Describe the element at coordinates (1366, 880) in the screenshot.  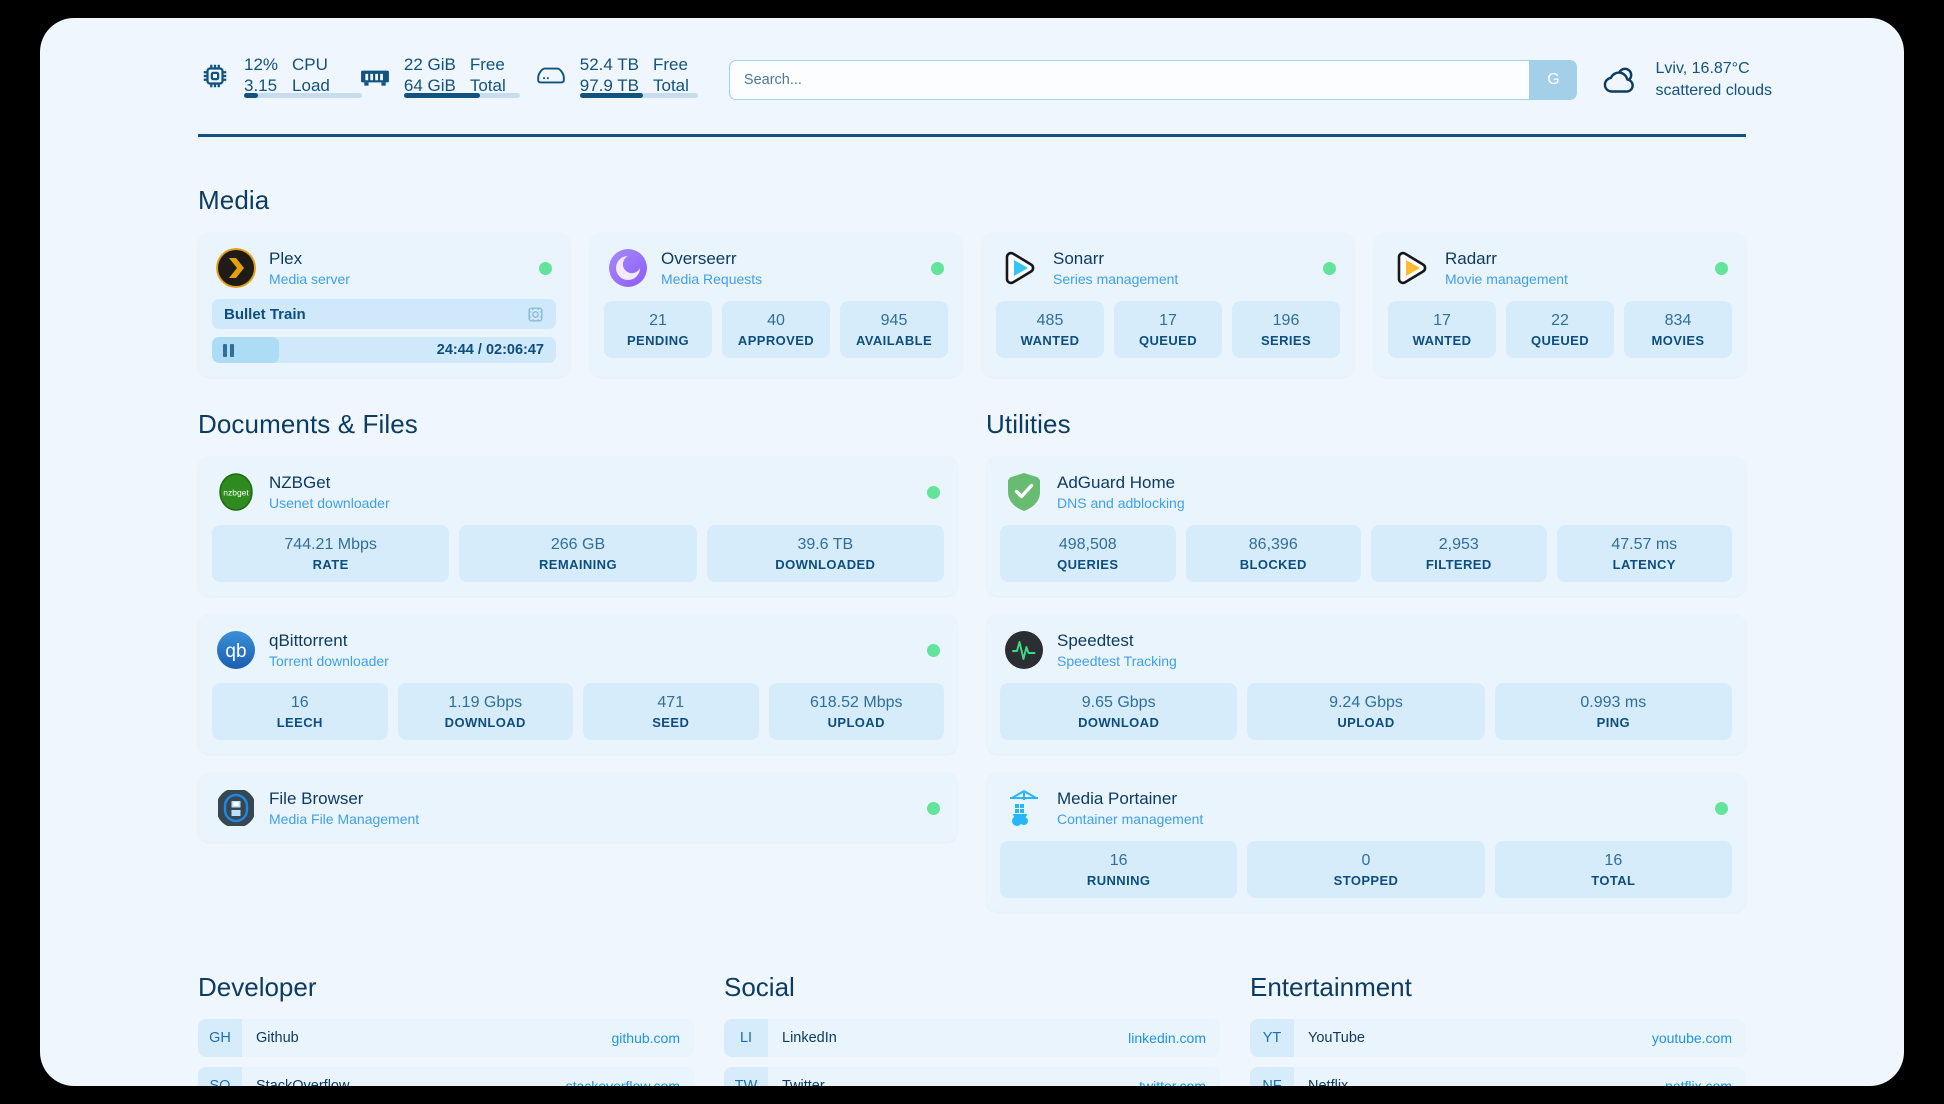
I see `stat-label: STOPPED` at that location.